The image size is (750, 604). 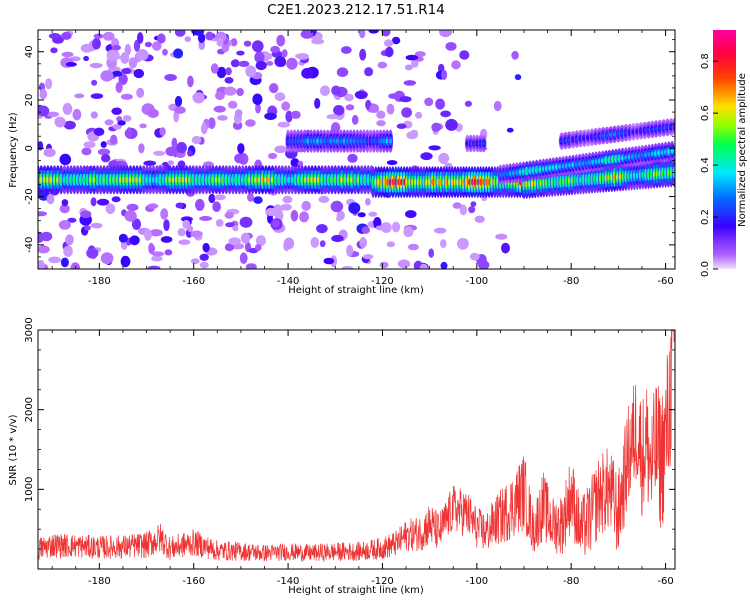 I want to click on spectrogram-y-label: Frequency (Hz), so click(x=13, y=150).